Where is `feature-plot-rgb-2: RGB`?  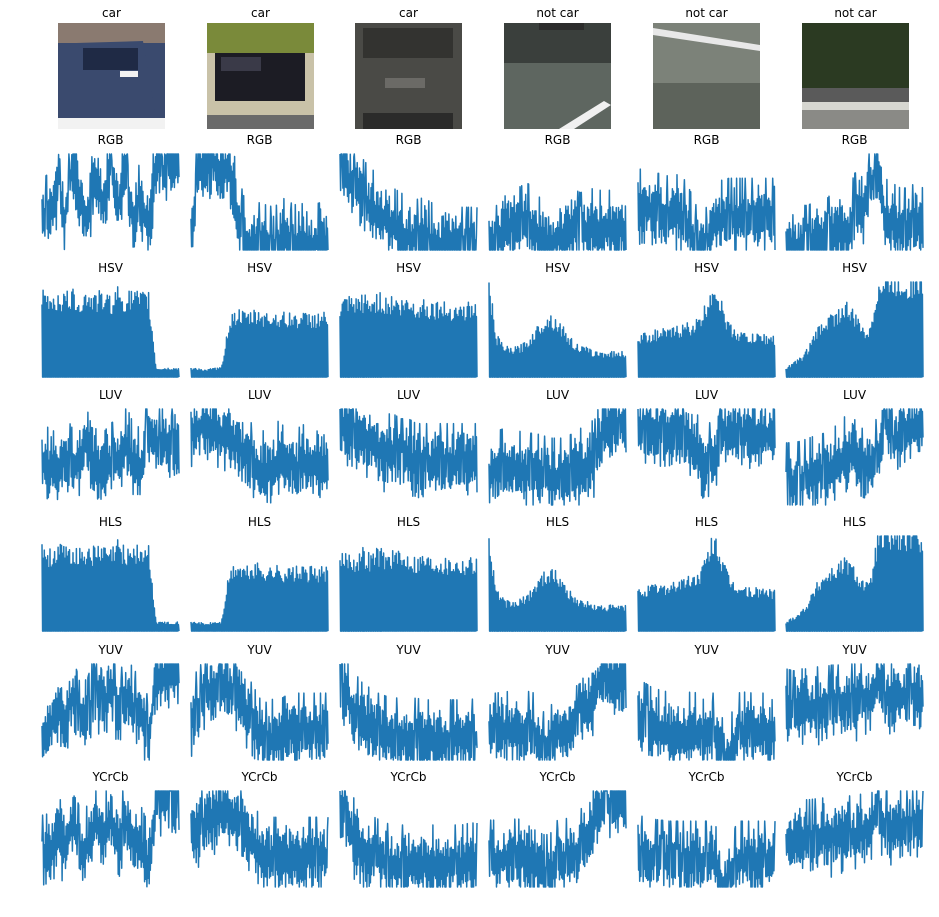
feature-plot-rgb-2: RGB is located at coordinates (259, 192).